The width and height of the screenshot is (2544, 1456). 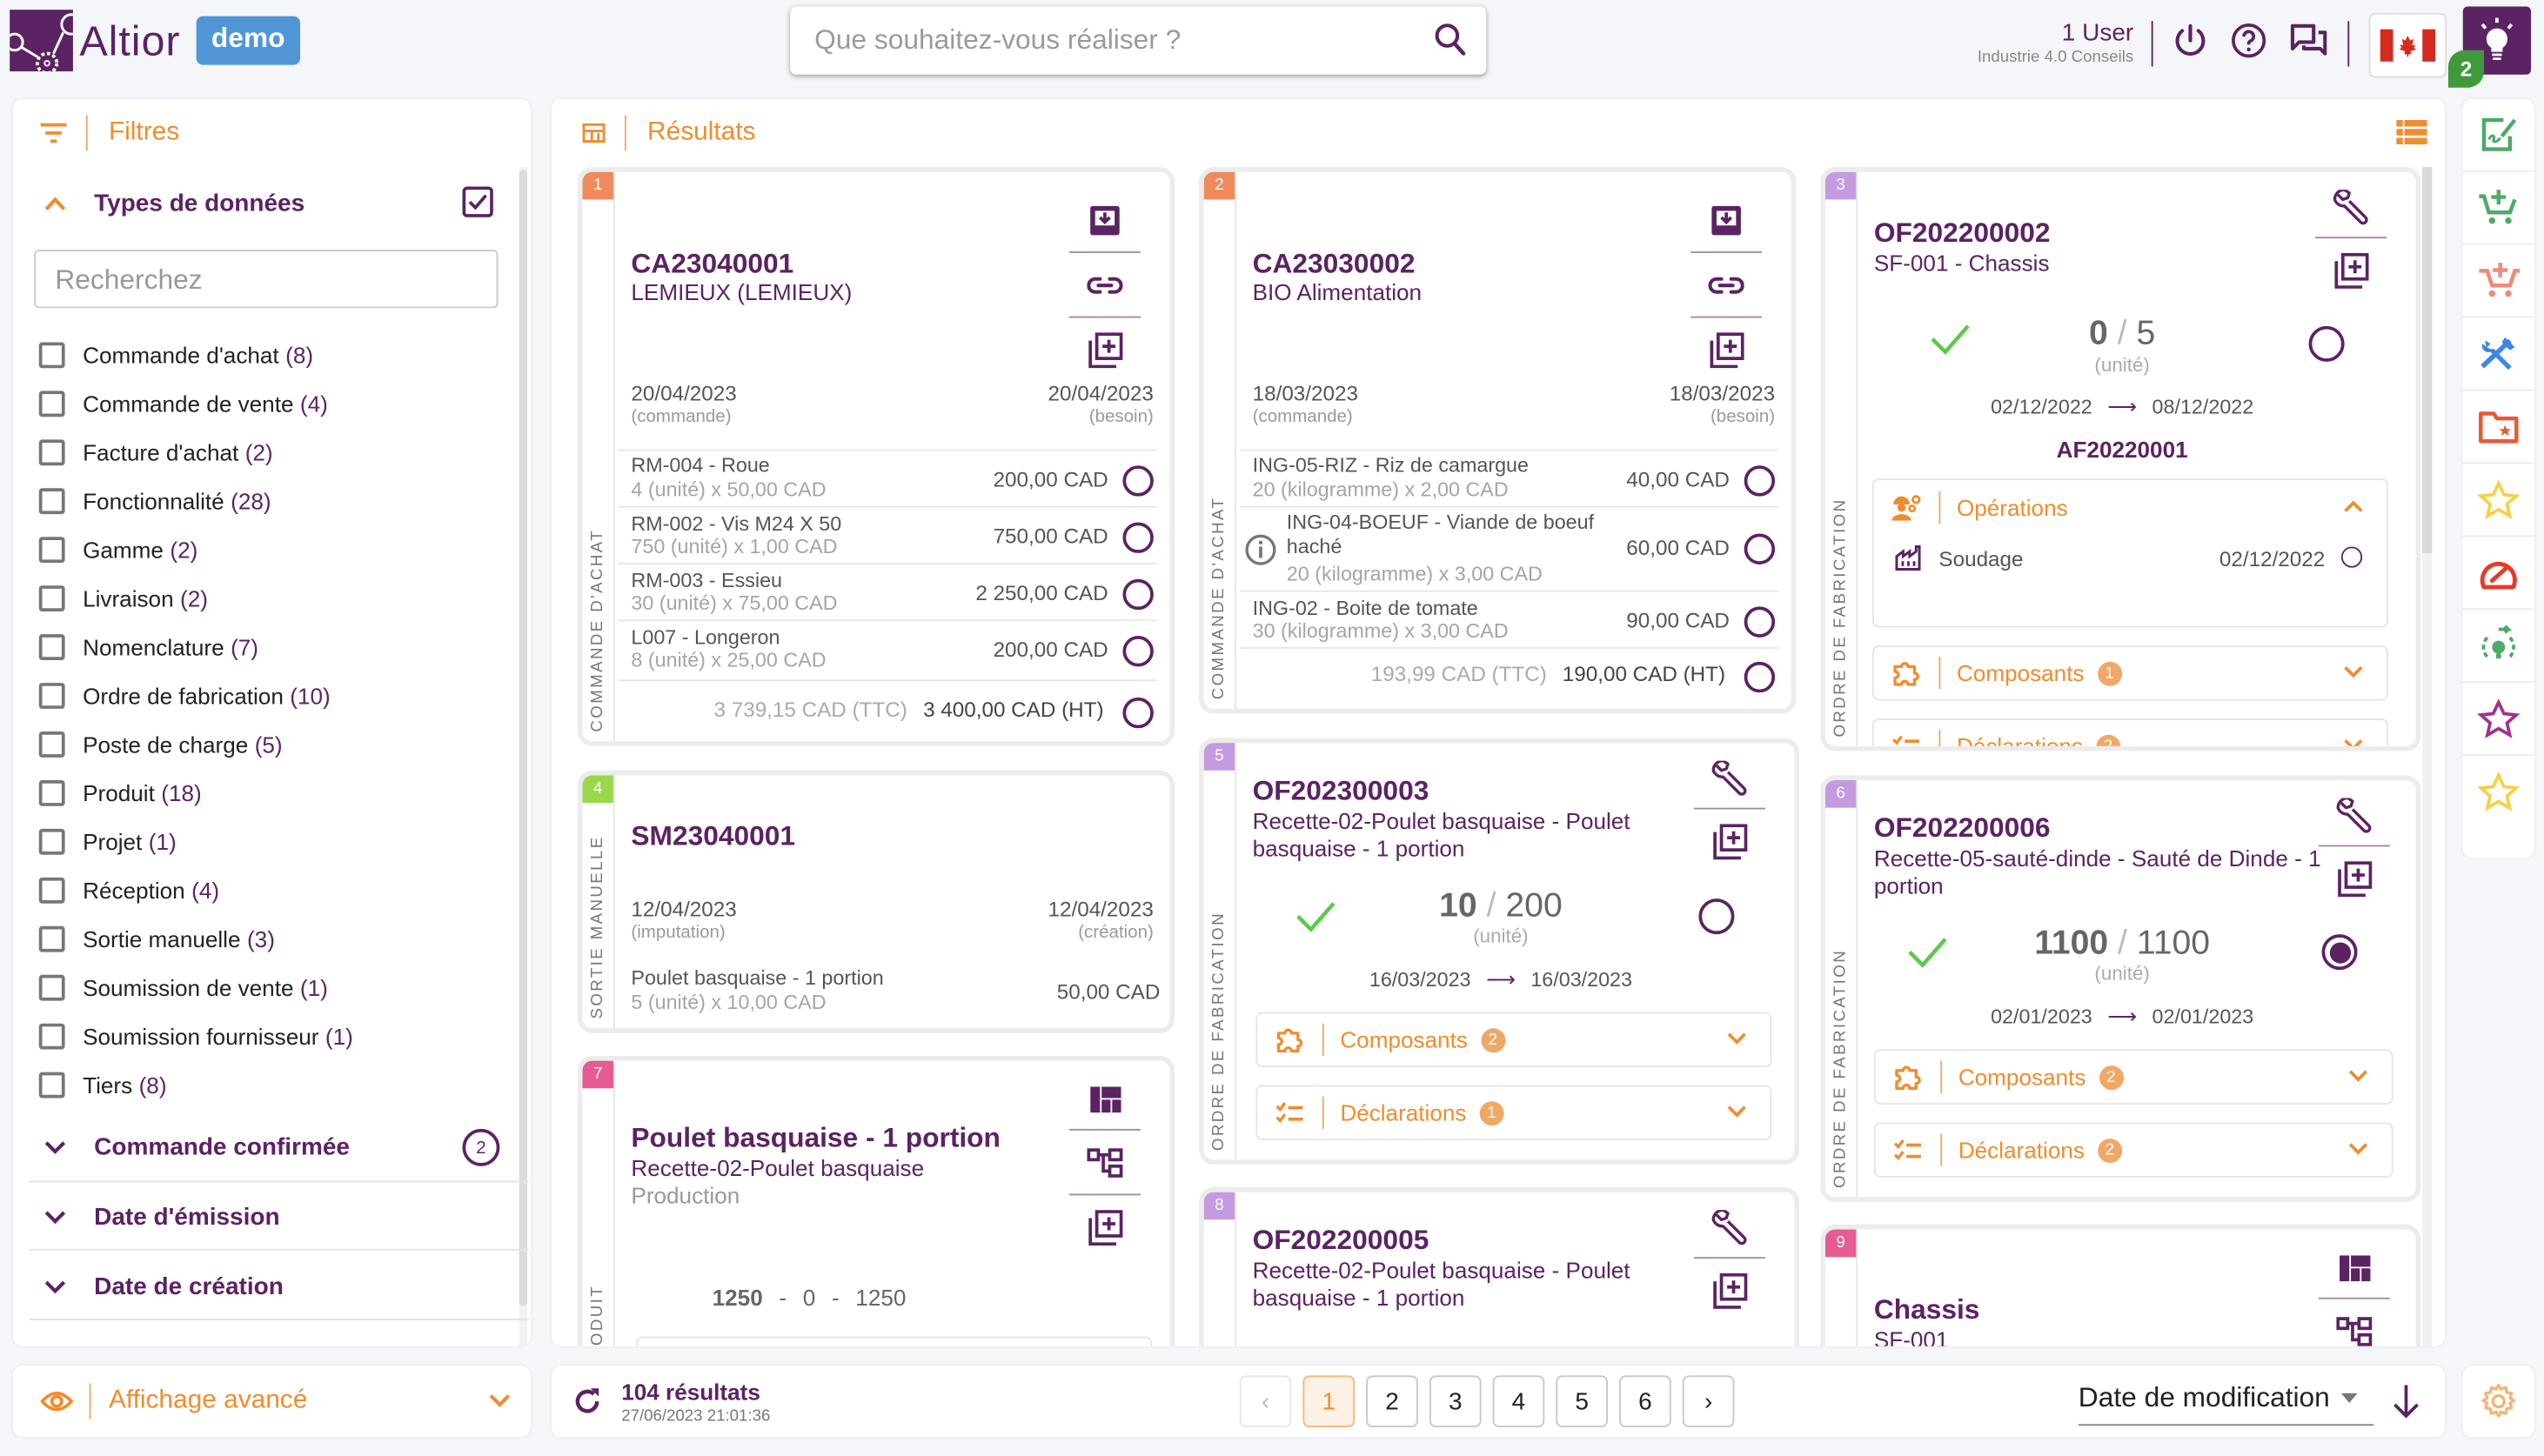 What do you see at coordinates (2130, 560) in the screenshot?
I see `operation-row: Soudage 02/12/2022` at bounding box center [2130, 560].